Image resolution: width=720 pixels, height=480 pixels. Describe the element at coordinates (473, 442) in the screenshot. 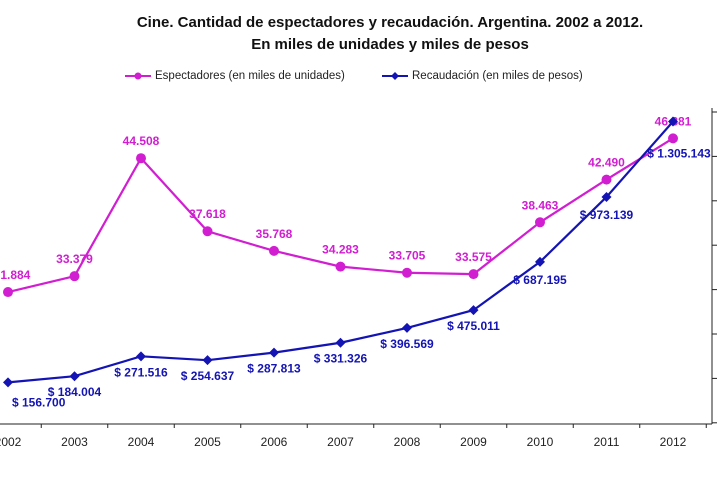

I see `x-tick-label: 2009` at that location.